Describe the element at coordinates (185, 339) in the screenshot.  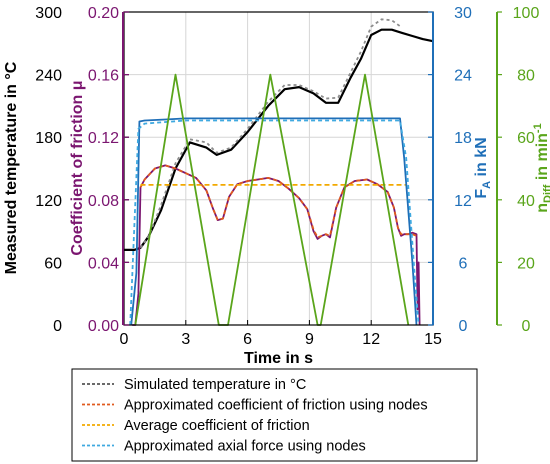
I see `x-tick-label: 3` at that location.